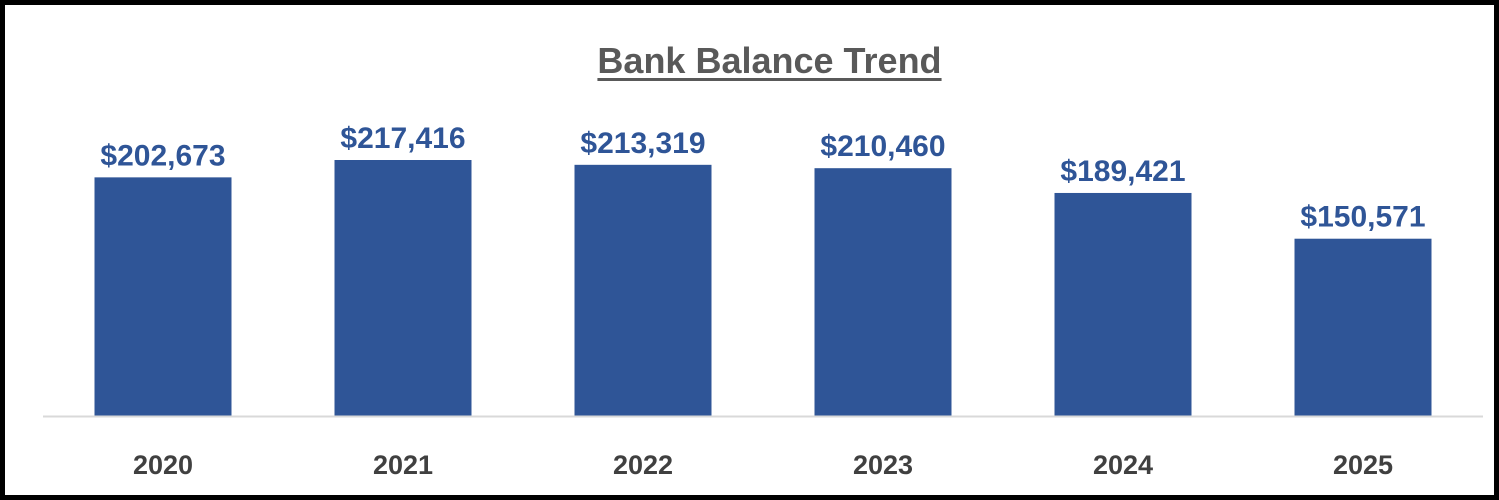 This screenshot has height=500, width=1499. What do you see at coordinates (163, 296) in the screenshot?
I see `bar-2020` at bounding box center [163, 296].